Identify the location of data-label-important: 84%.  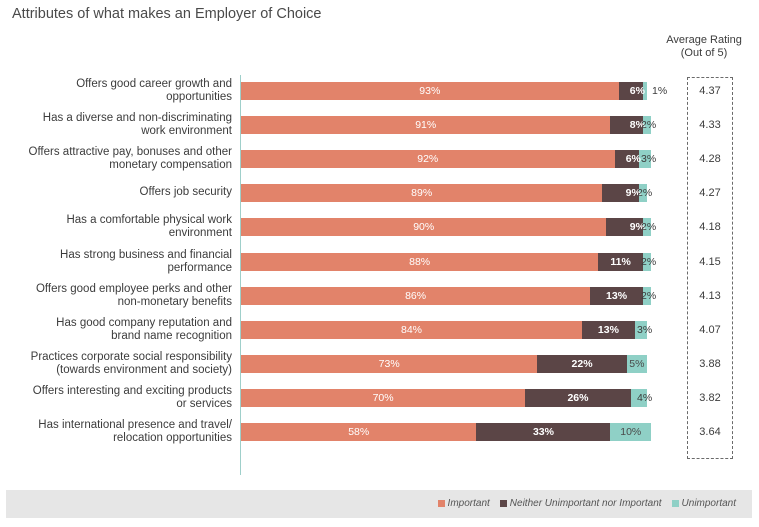
(412, 330).